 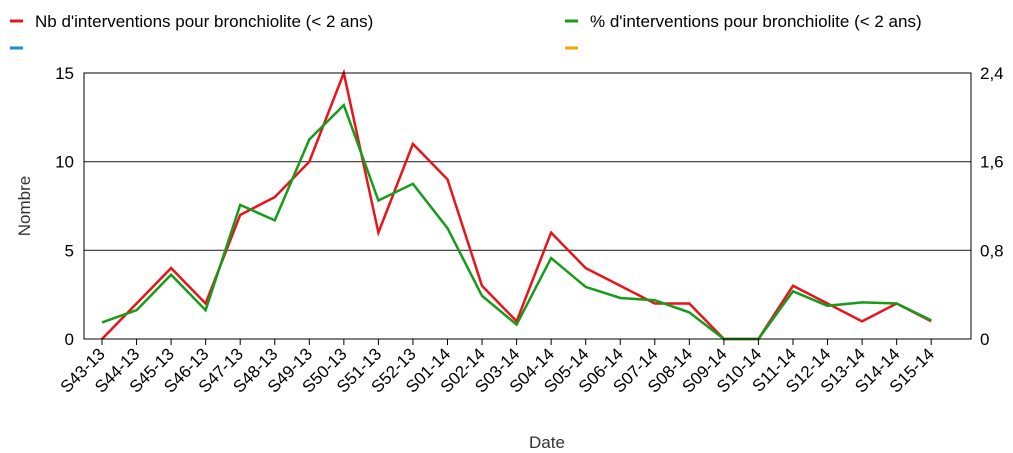 What do you see at coordinates (69, 339) in the screenshot?
I see `y-tick-label: 0` at bounding box center [69, 339].